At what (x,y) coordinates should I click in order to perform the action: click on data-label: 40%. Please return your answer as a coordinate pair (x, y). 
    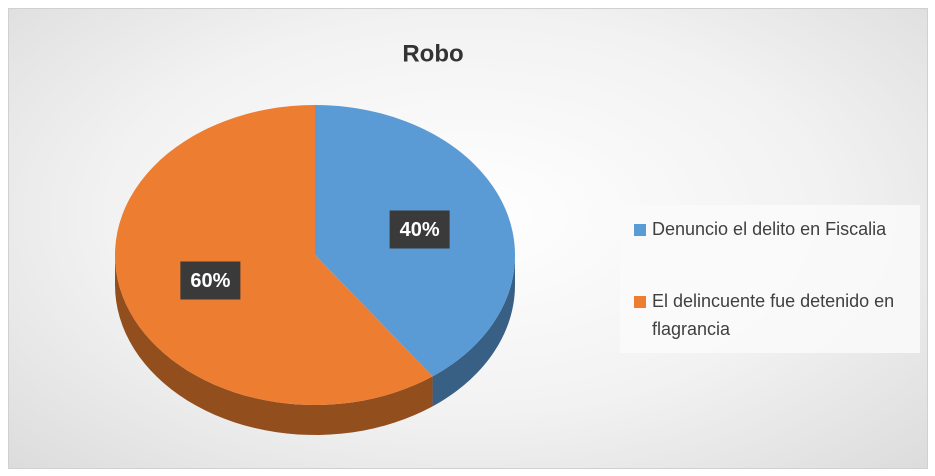
    Looking at the image, I should click on (420, 230).